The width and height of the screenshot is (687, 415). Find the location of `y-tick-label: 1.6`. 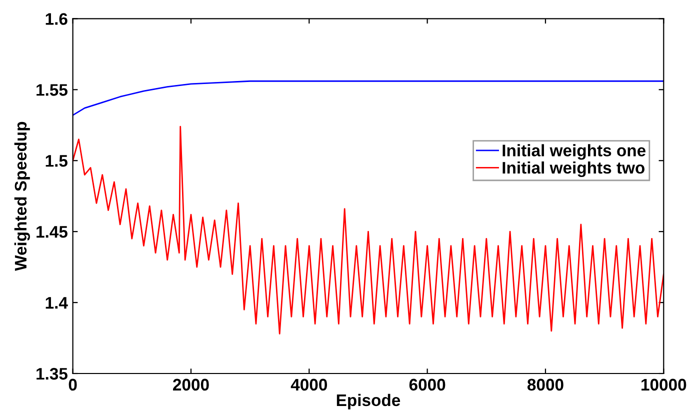

y-tick-label: 1.6 is located at coordinates (57, 19).